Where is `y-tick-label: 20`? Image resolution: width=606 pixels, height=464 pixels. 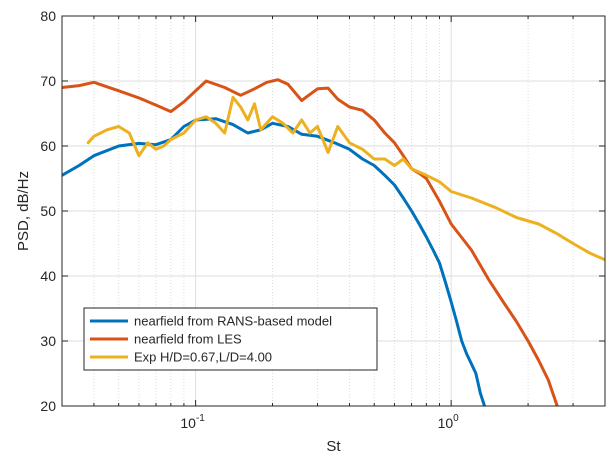
y-tick-label: 20 is located at coordinates (48, 406).